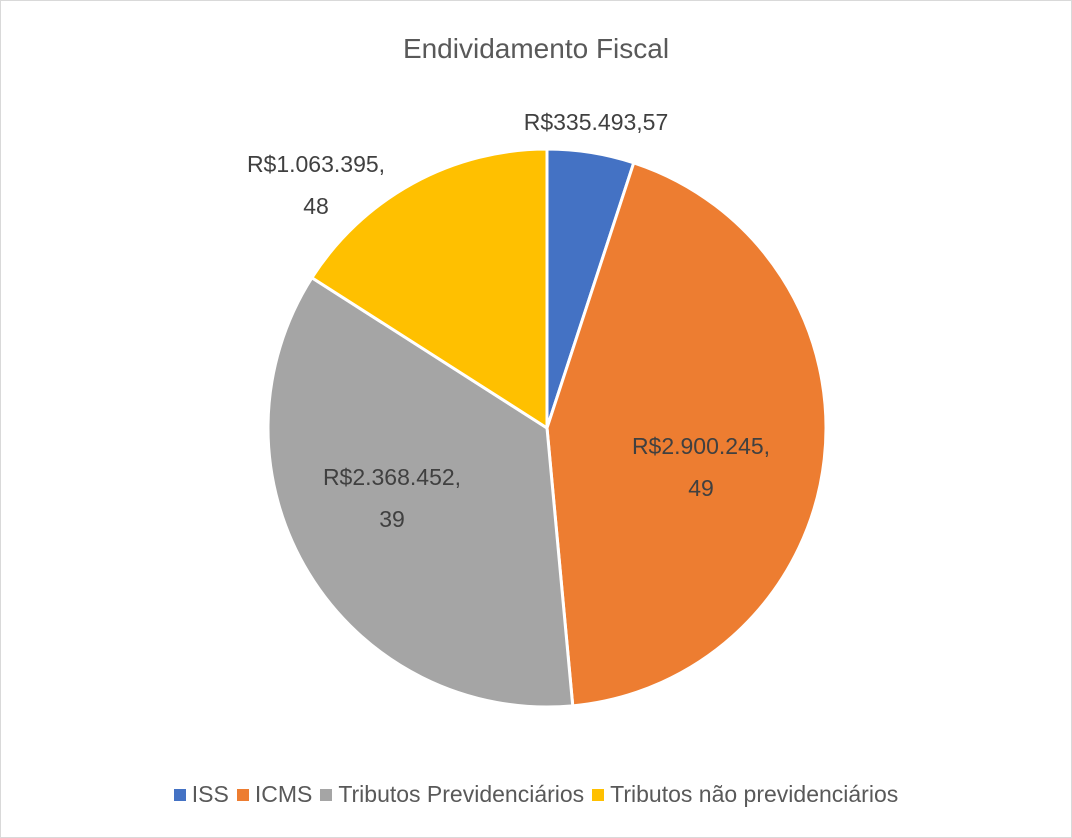 The image size is (1072, 838). What do you see at coordinates (461, 794) in the screenshot?
I see `legend-label: Tributos Previdenciários` at bounding box center [461, 794].